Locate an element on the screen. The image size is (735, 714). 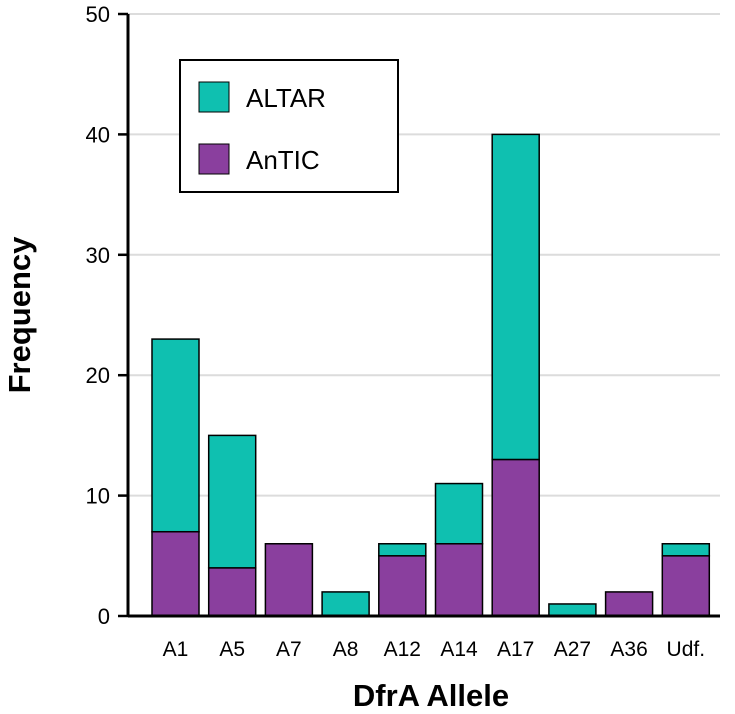
bar-antic-a5 is located at coordinates (232, 592).